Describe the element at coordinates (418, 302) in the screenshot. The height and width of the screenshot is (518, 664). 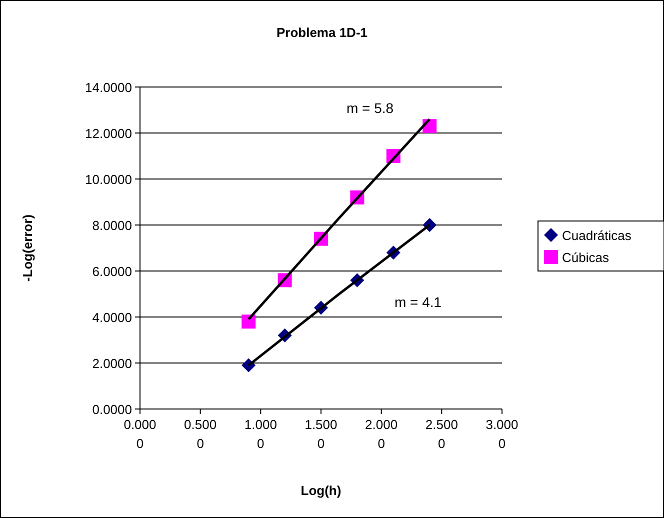
I see `annotation: m = 4.1` at that location.